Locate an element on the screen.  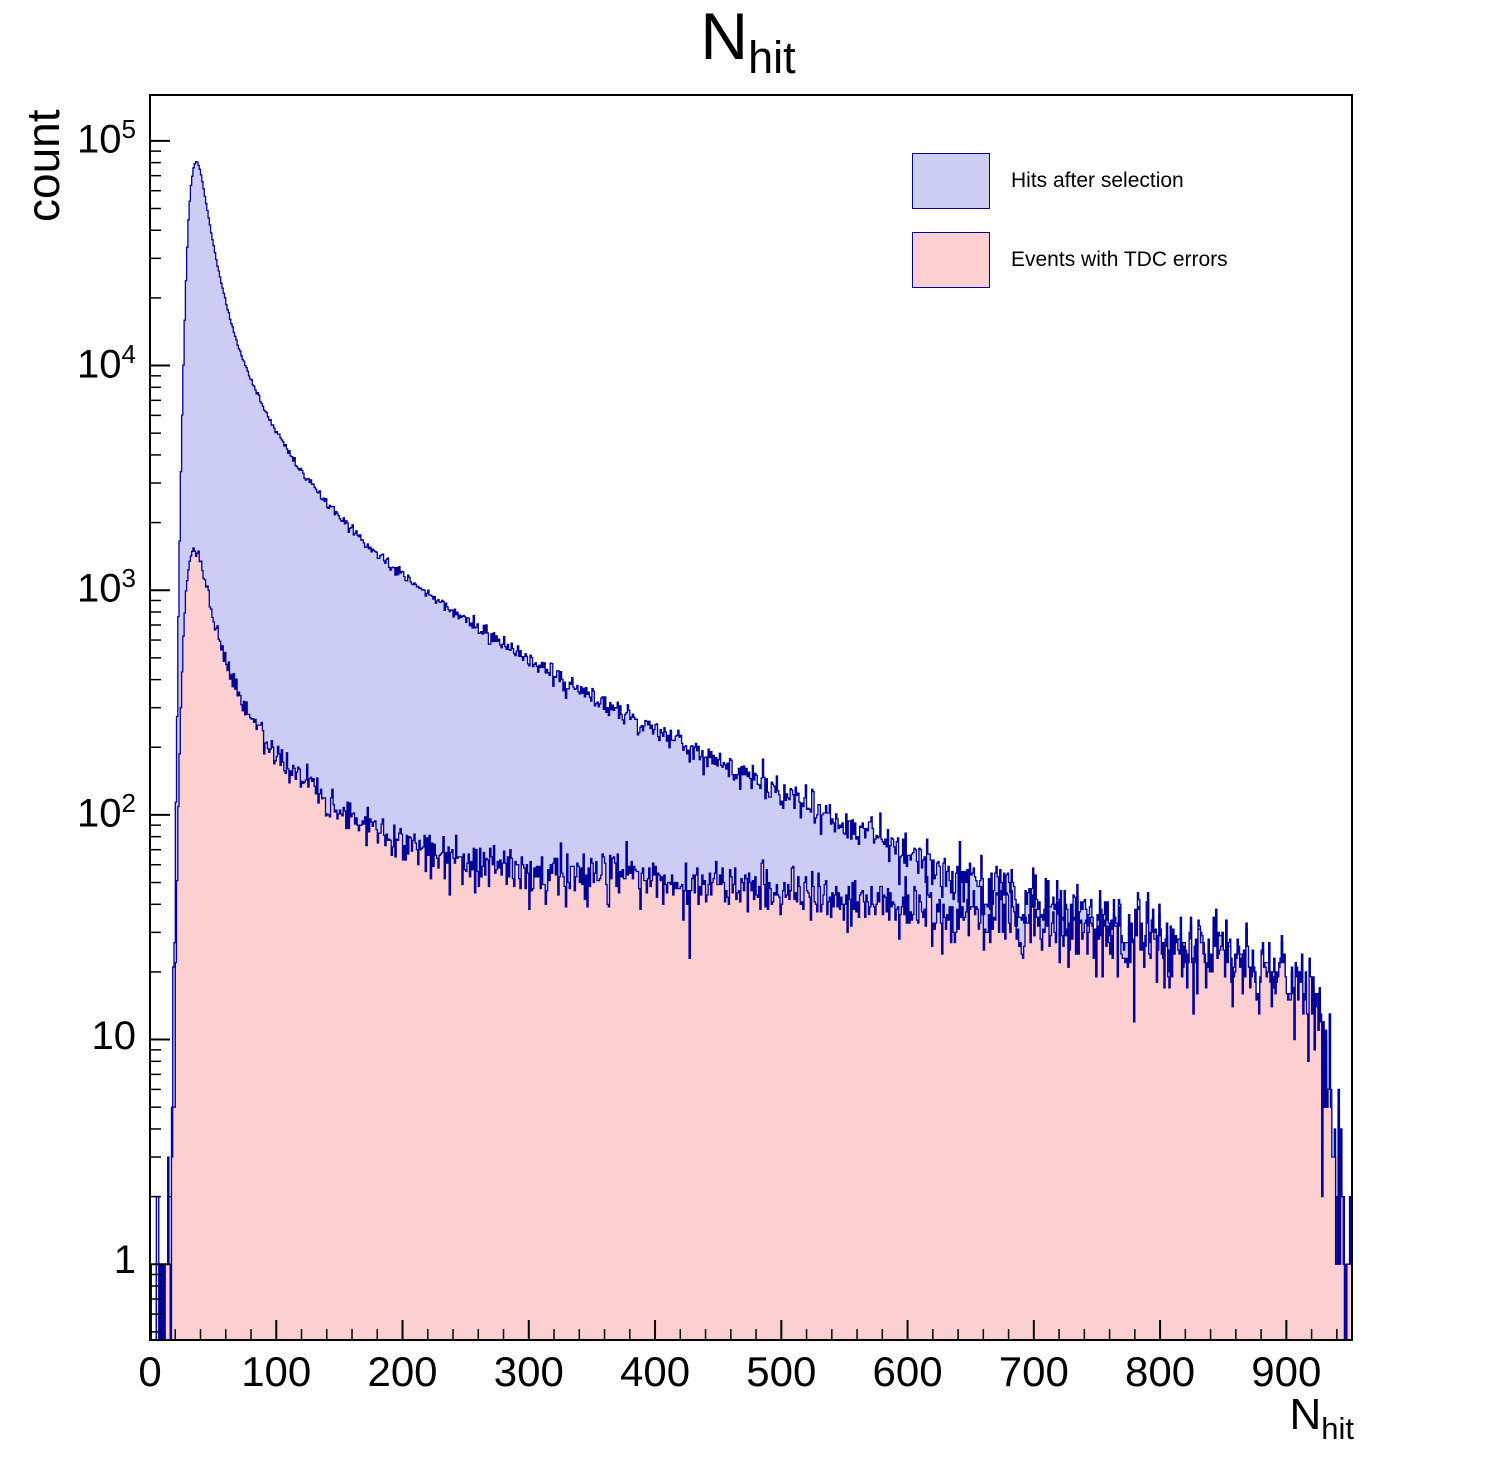
legend-swatch-events-with-tdc-errors is located at coordinates (951, 260).